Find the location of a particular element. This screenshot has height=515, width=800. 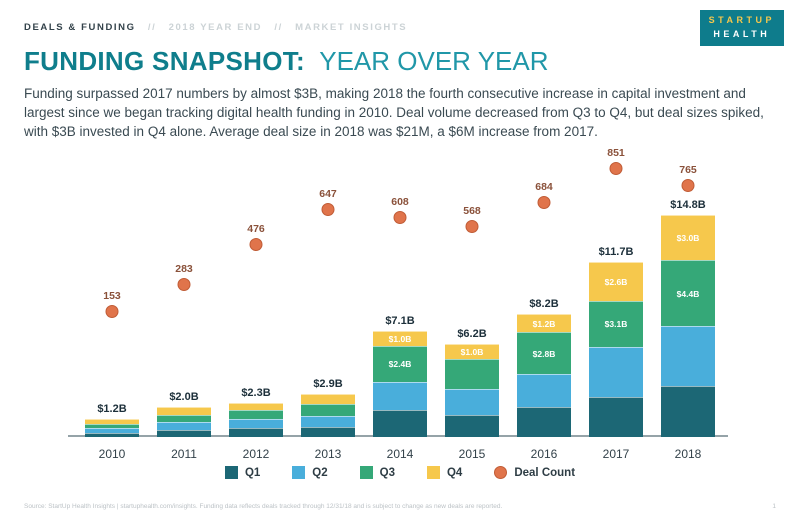

stacked-bar: $1.0B is located at coordinates (472, 390).